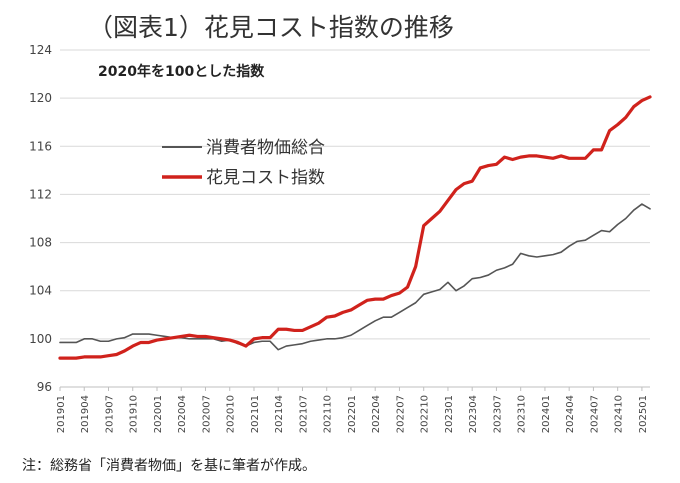  Describe the element at coordinates (134, 414) in the screenshot. I see `x-tick-label: 201910` at that location.